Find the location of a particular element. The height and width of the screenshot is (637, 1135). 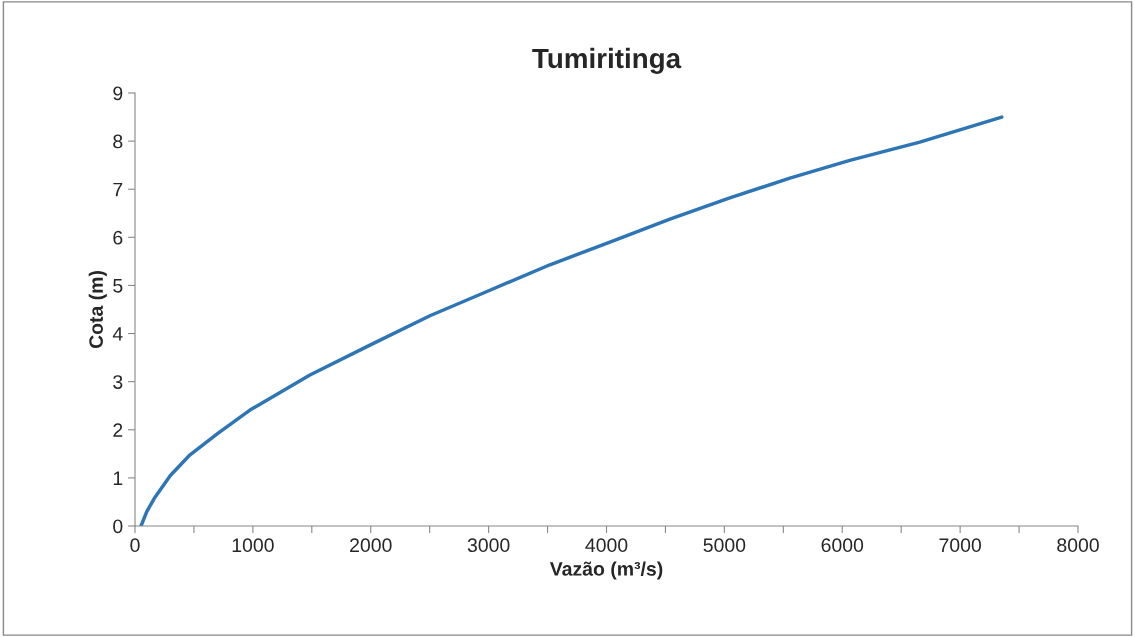

x-tick-label: 0 is located at coordinates (135, 545).